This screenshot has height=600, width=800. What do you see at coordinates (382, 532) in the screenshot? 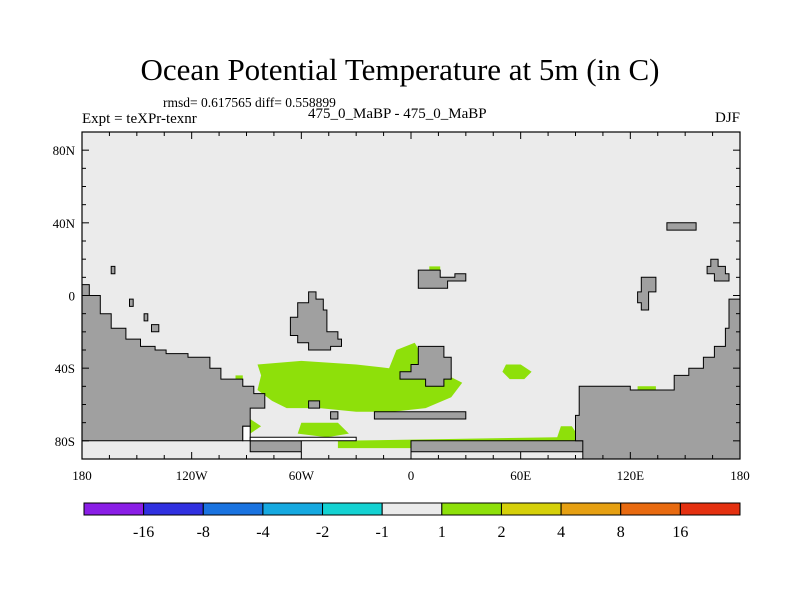
I see `colorbar-label: -1` at bounding box center [382, 532].